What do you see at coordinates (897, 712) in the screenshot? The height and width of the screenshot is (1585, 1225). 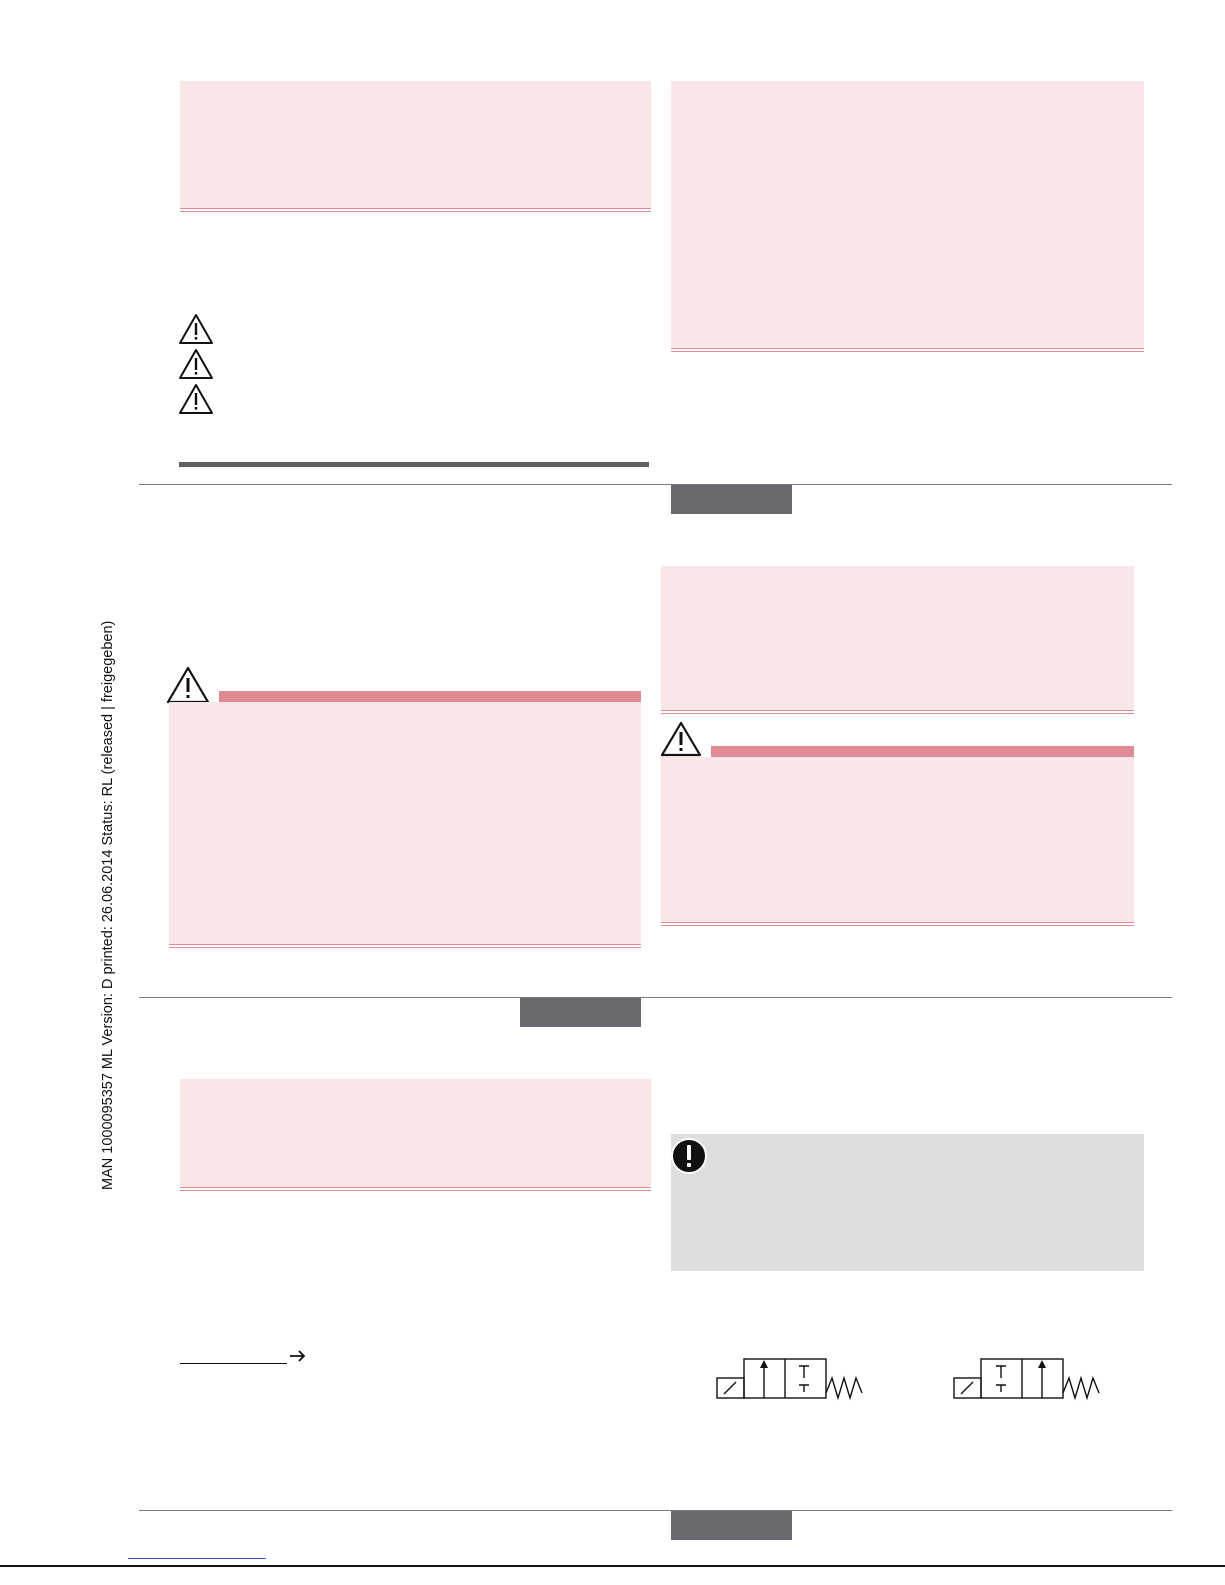 I see `mid-right-box-rule` at bounding box center [897, 712].